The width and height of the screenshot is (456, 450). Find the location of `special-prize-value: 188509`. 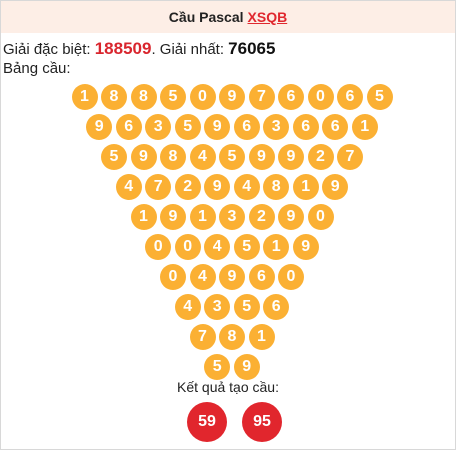

special-prize-value: 188509 is located at coordinates (123, 48).